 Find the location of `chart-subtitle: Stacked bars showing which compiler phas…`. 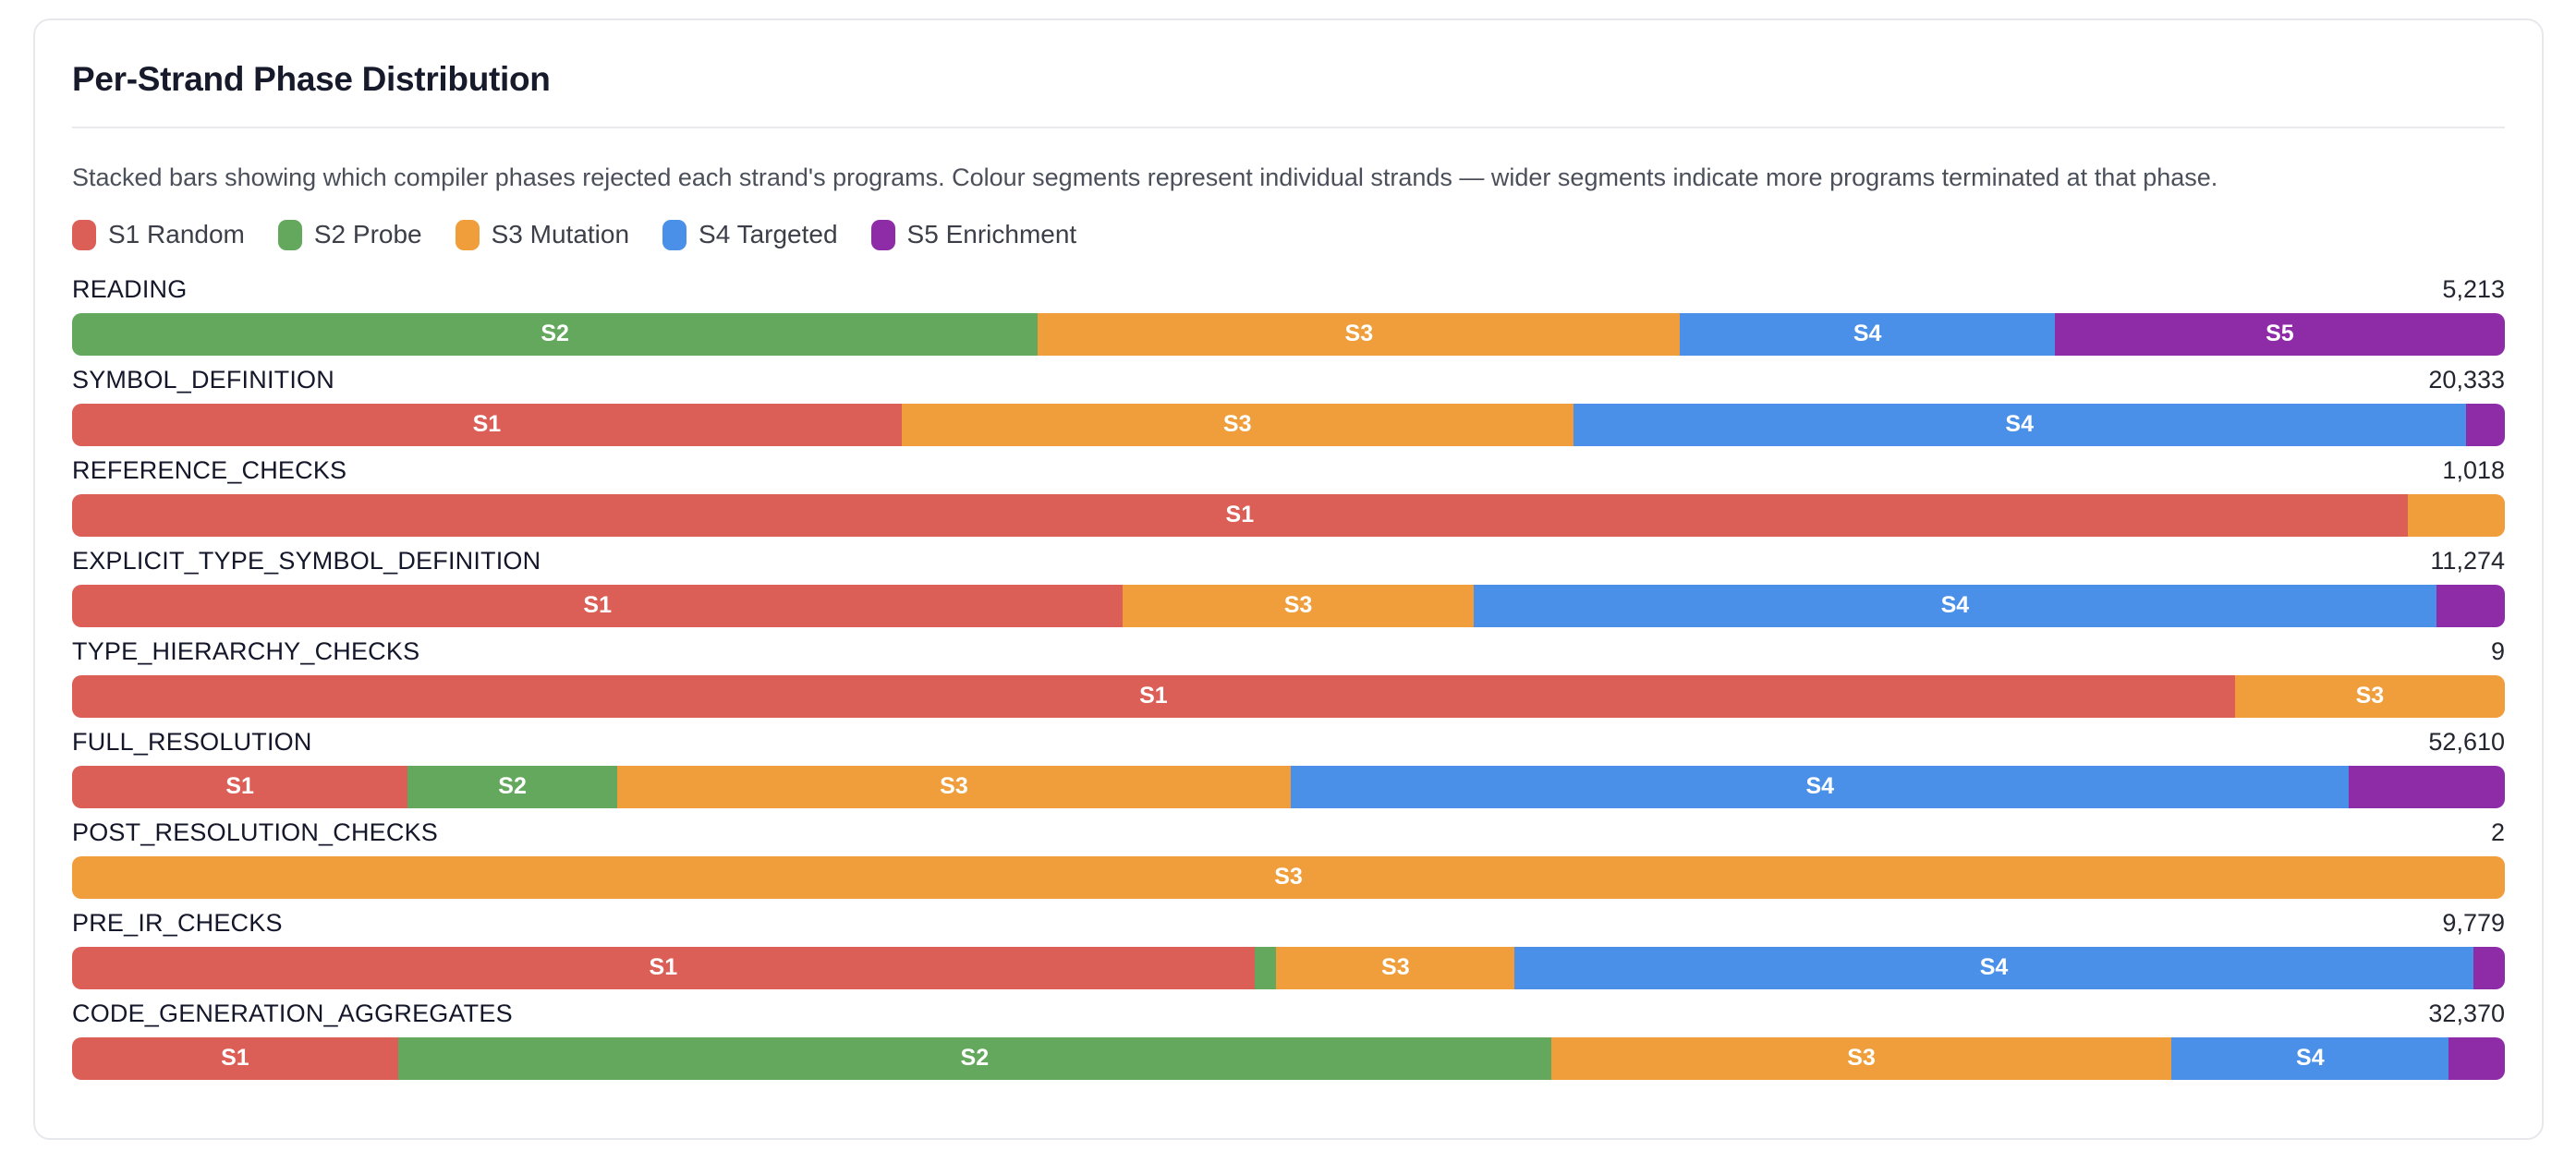

chart-subtitle: Stacked bars showing which compiler phas… is located at coordinates (1145, 177).